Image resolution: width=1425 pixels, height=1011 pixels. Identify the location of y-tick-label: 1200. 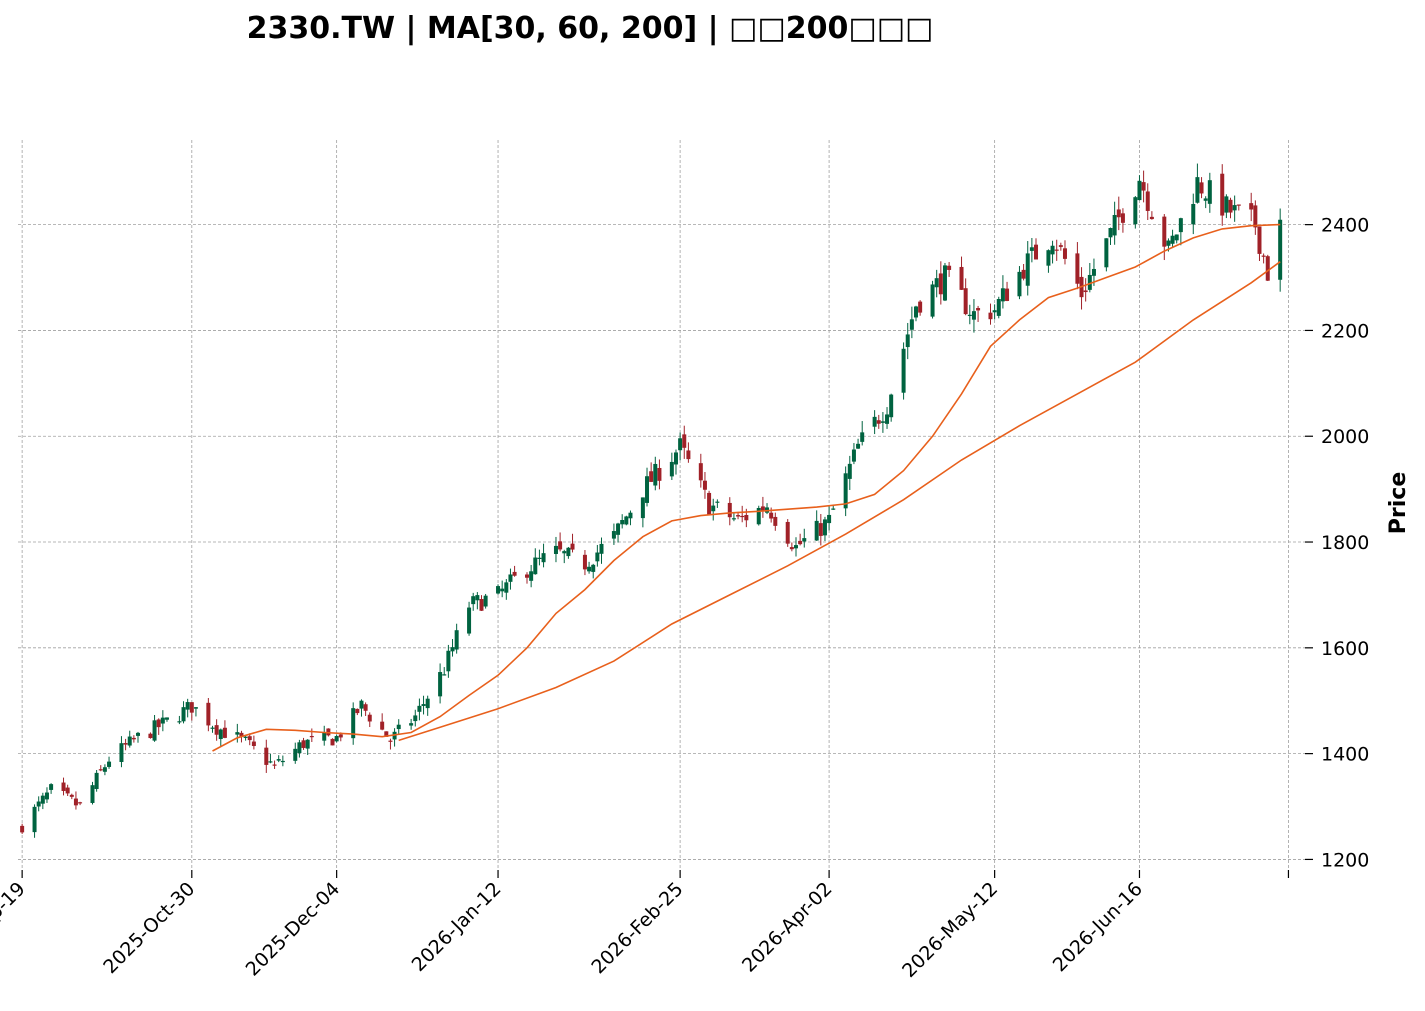
(1345, 860).